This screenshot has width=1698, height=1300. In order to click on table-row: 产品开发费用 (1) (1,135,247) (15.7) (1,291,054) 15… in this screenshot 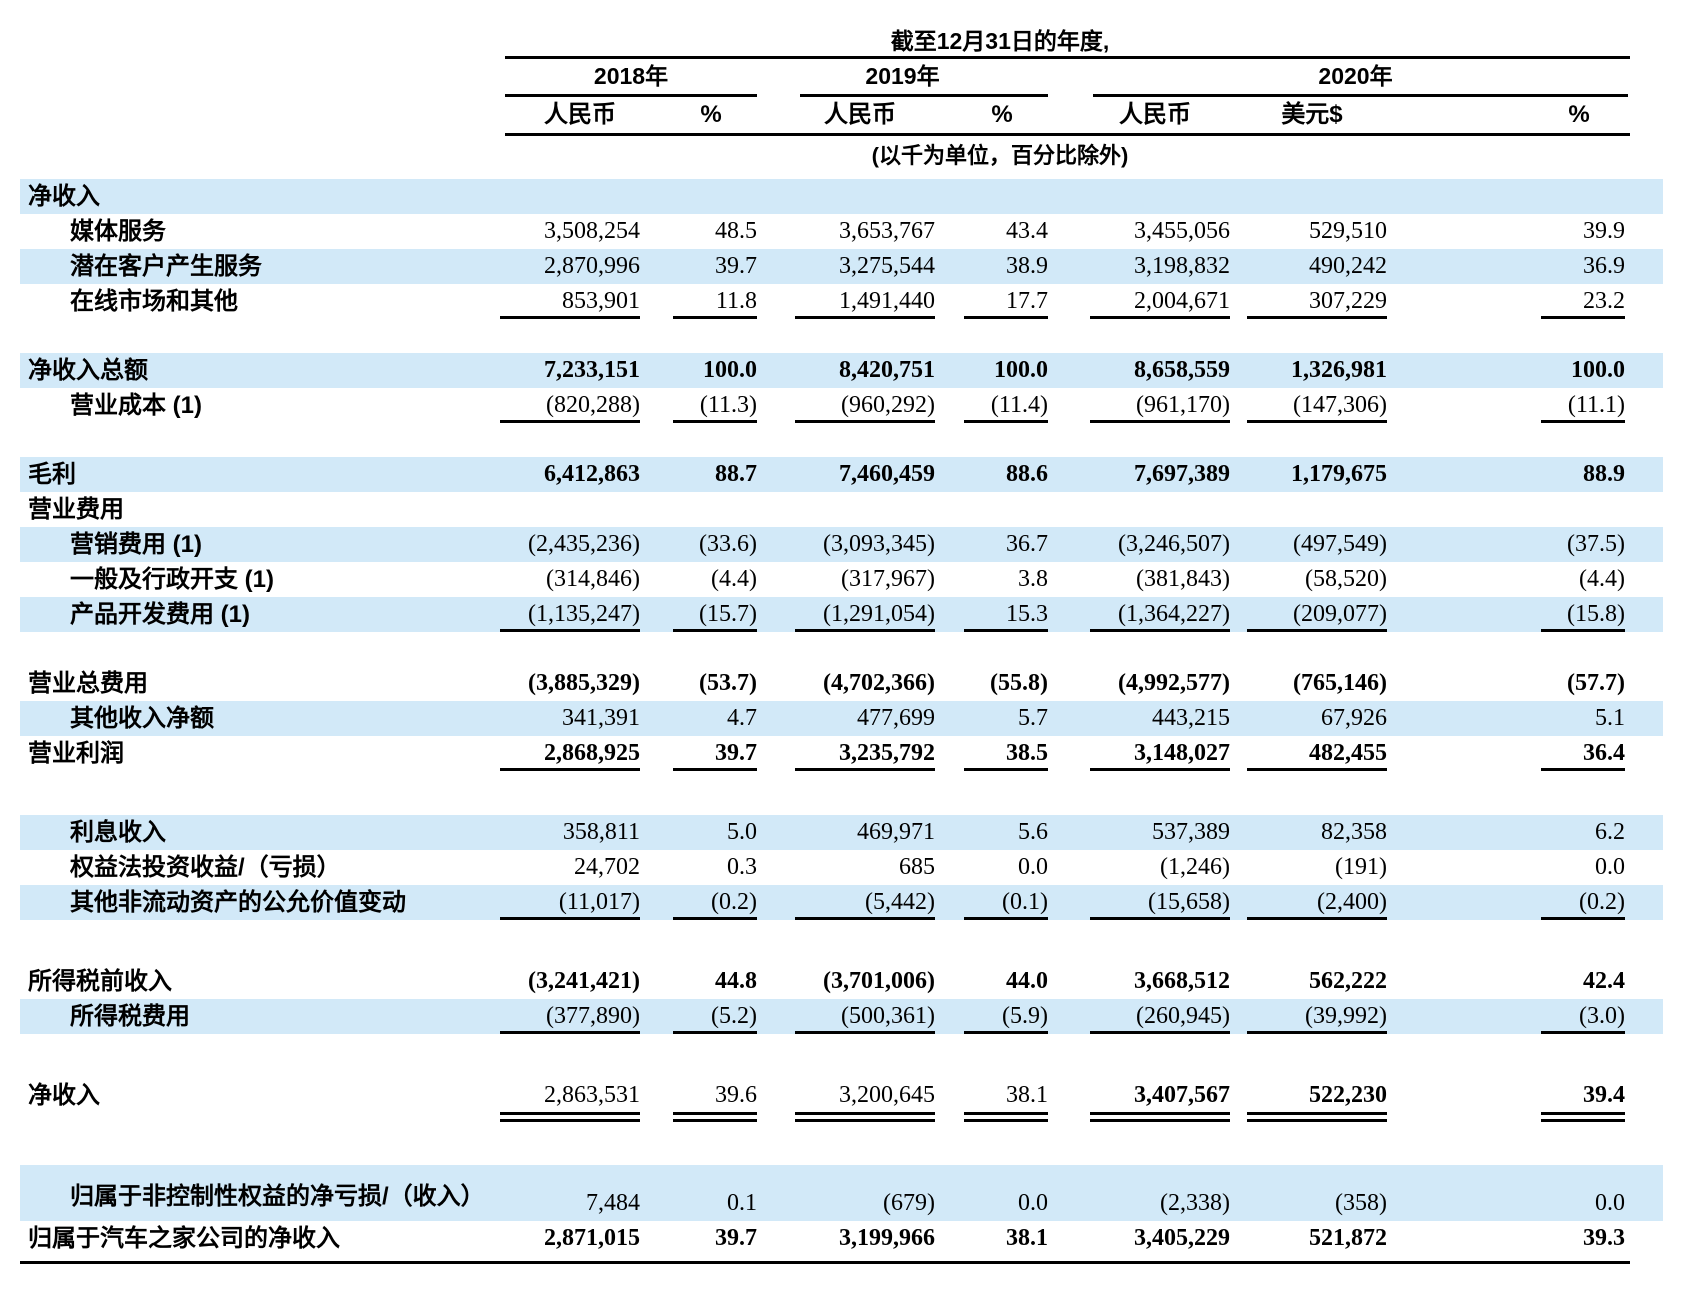, I will do `click(841, 614)`.